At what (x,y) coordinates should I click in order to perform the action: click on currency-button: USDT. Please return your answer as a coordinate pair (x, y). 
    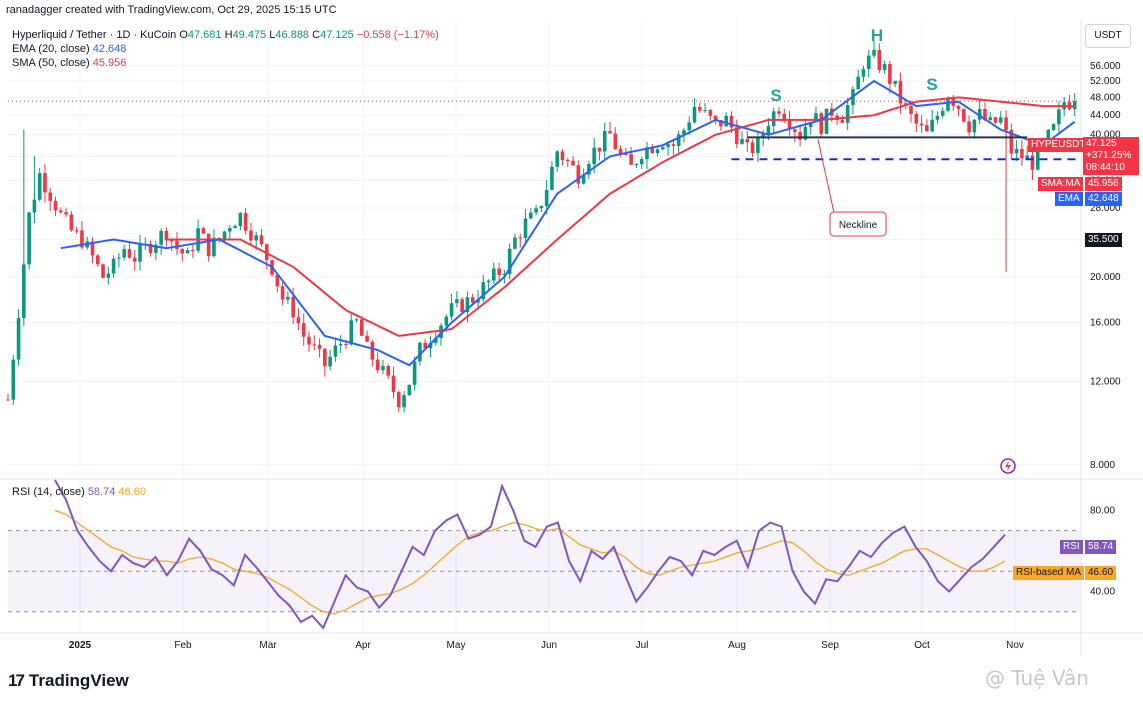
    Looking at the image, I should click on (1108, 36).